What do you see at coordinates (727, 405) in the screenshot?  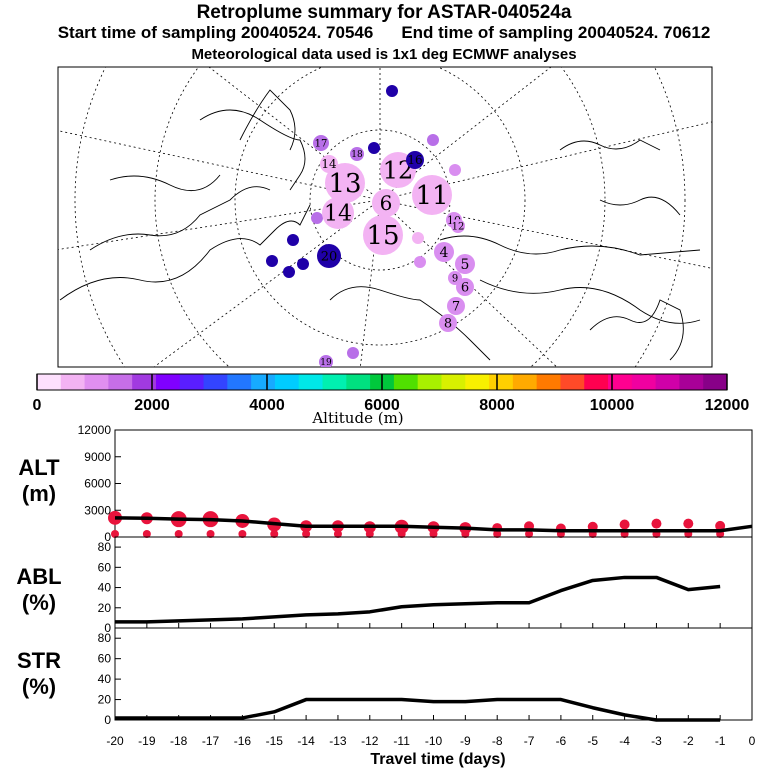 I see `colorbar-tick-label: 12000` at bounding box center [727, 405].